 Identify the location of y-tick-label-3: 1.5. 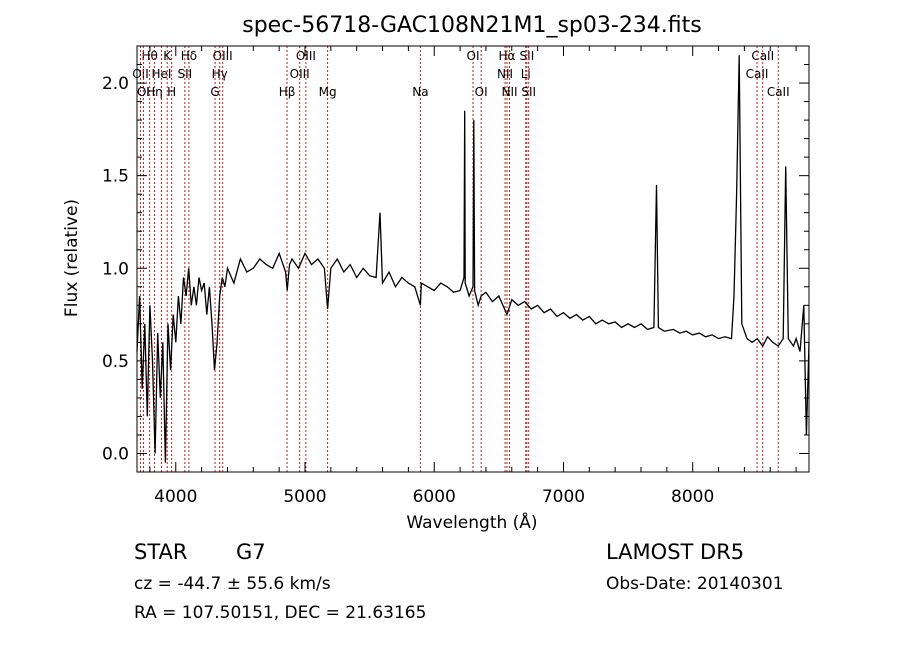
(115, 177).